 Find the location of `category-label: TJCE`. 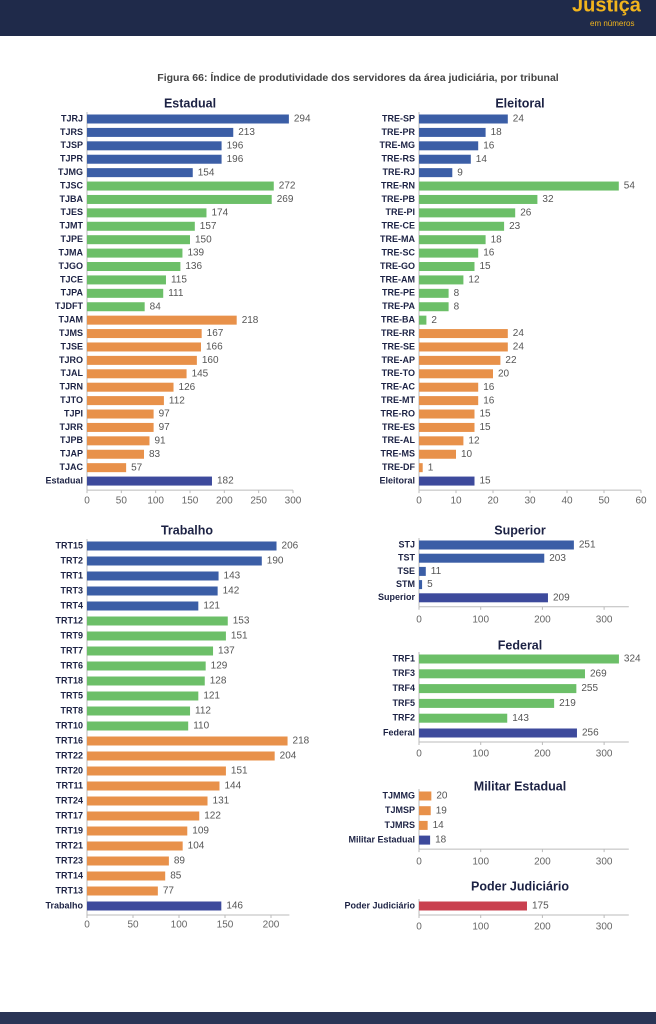

category-label: TJCE is located at coordinates (71, 279).